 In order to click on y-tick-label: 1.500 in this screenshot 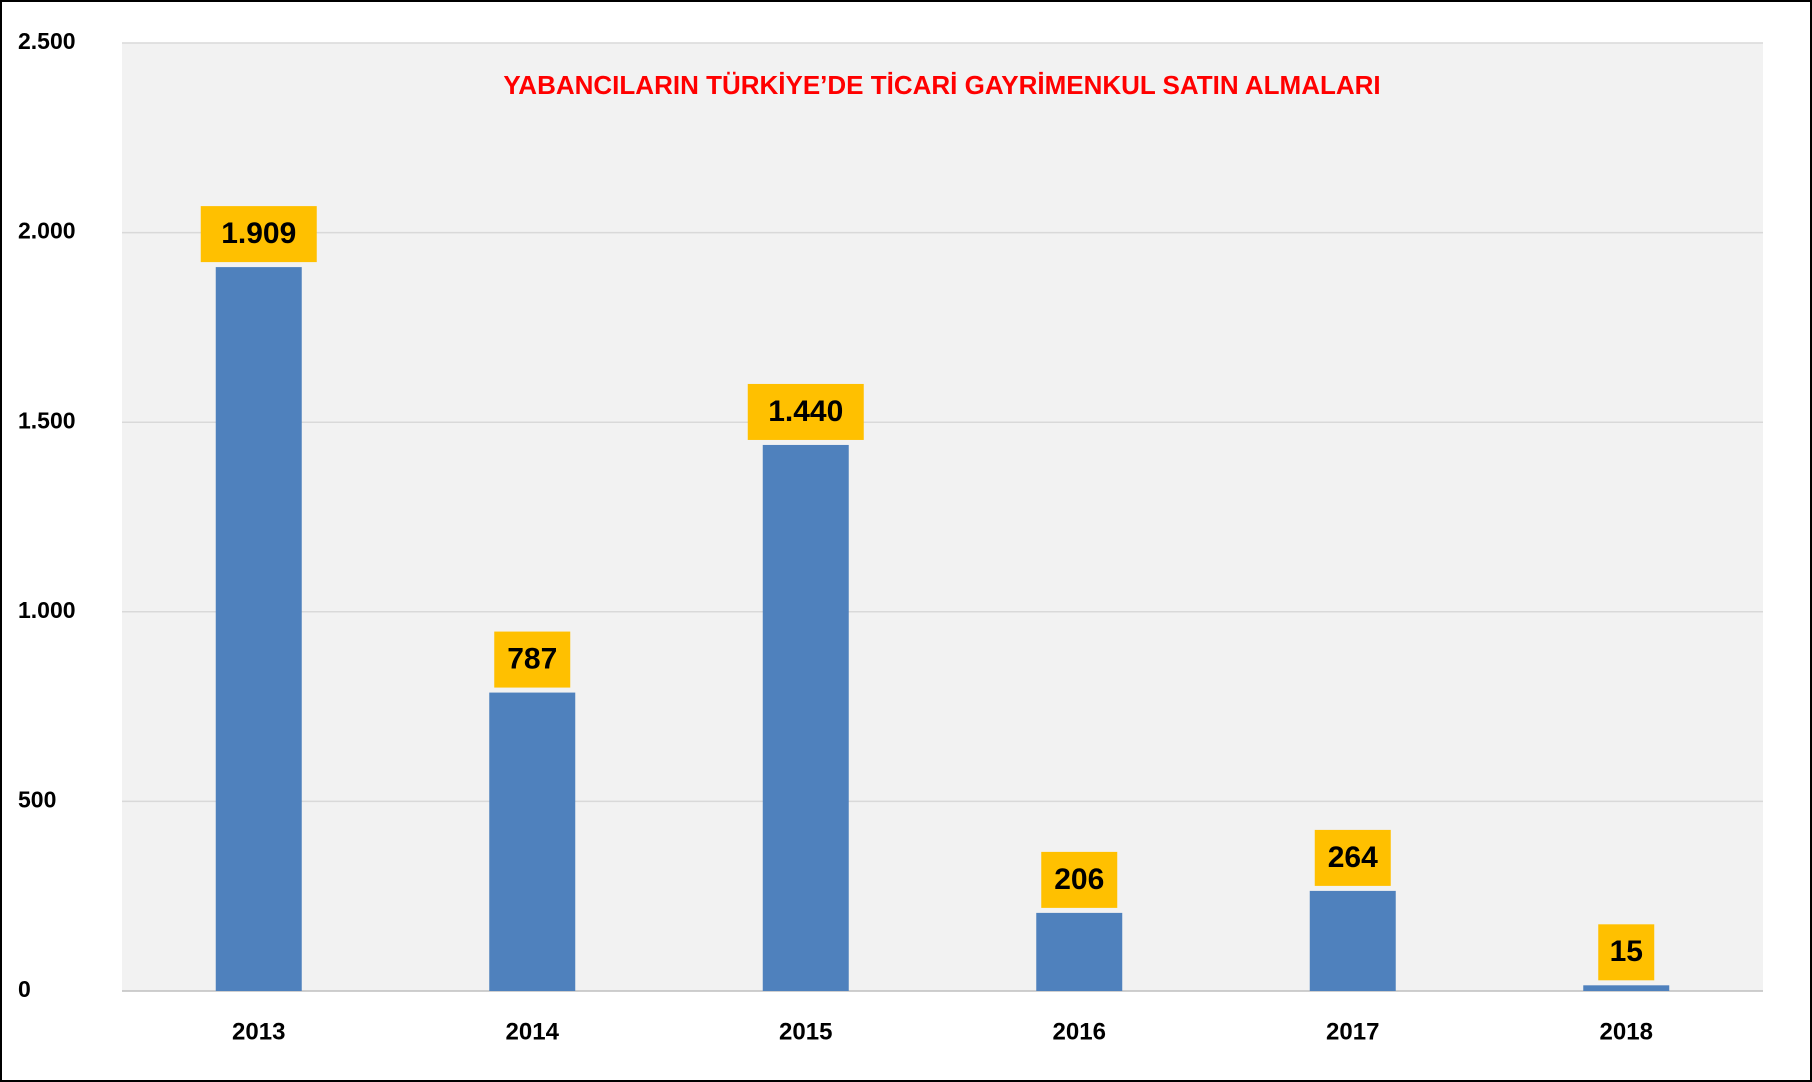, I will do `click(47, 420)`.